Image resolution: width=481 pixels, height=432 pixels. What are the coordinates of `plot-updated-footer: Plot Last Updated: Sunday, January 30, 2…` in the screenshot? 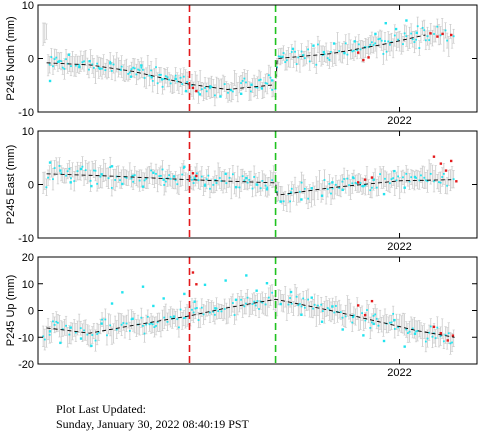 It's located at (153, 409).